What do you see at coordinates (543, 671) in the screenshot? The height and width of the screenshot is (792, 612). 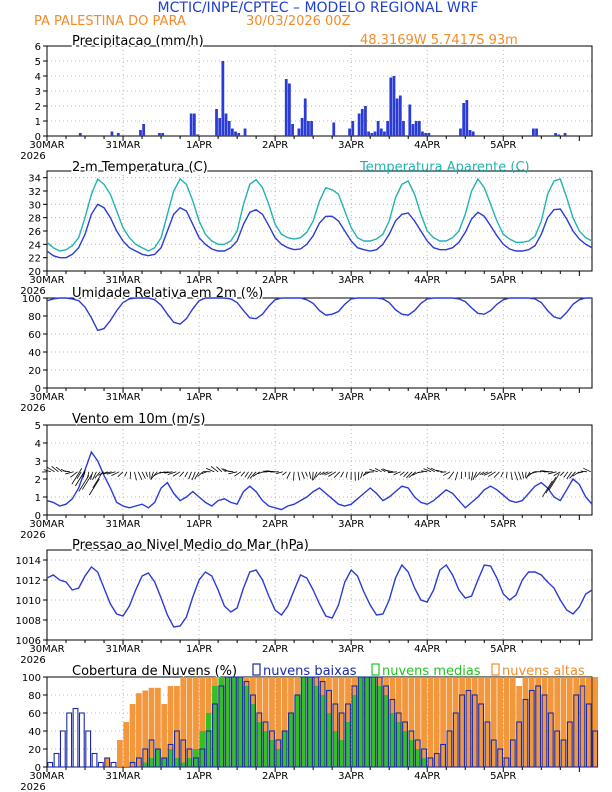 I see `legend-label: nuvens altas` at bounding box center [543, 671].